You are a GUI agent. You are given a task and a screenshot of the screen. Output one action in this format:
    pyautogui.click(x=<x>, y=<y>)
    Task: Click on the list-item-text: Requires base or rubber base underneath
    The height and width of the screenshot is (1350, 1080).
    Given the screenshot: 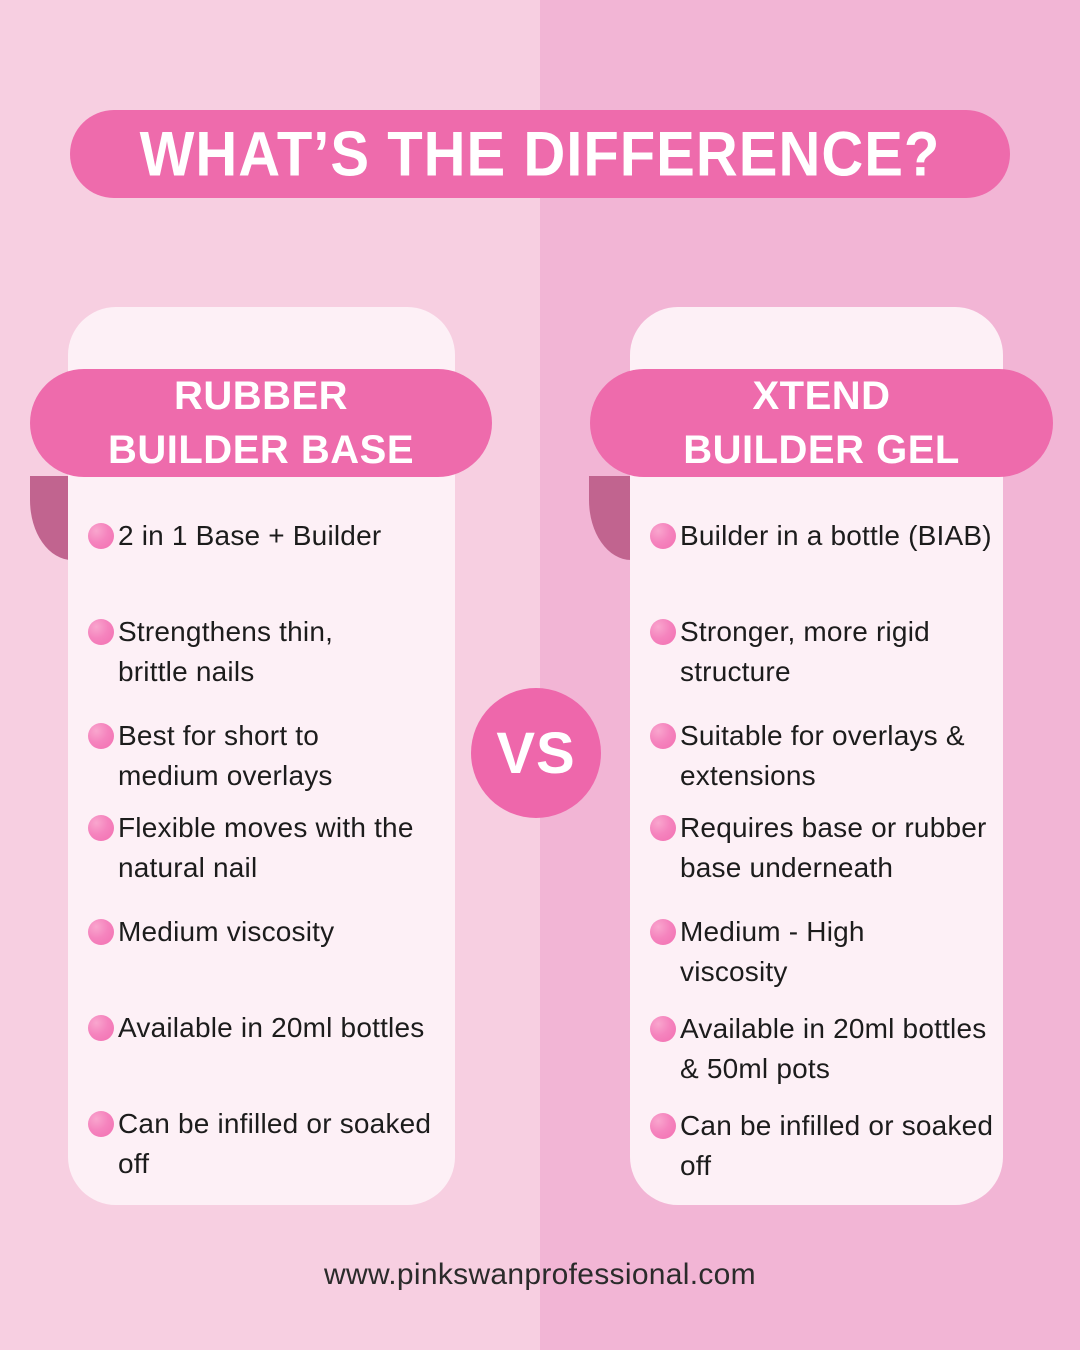 What is the action you would take?
    pyautogui.click(x=833, y=847)
    